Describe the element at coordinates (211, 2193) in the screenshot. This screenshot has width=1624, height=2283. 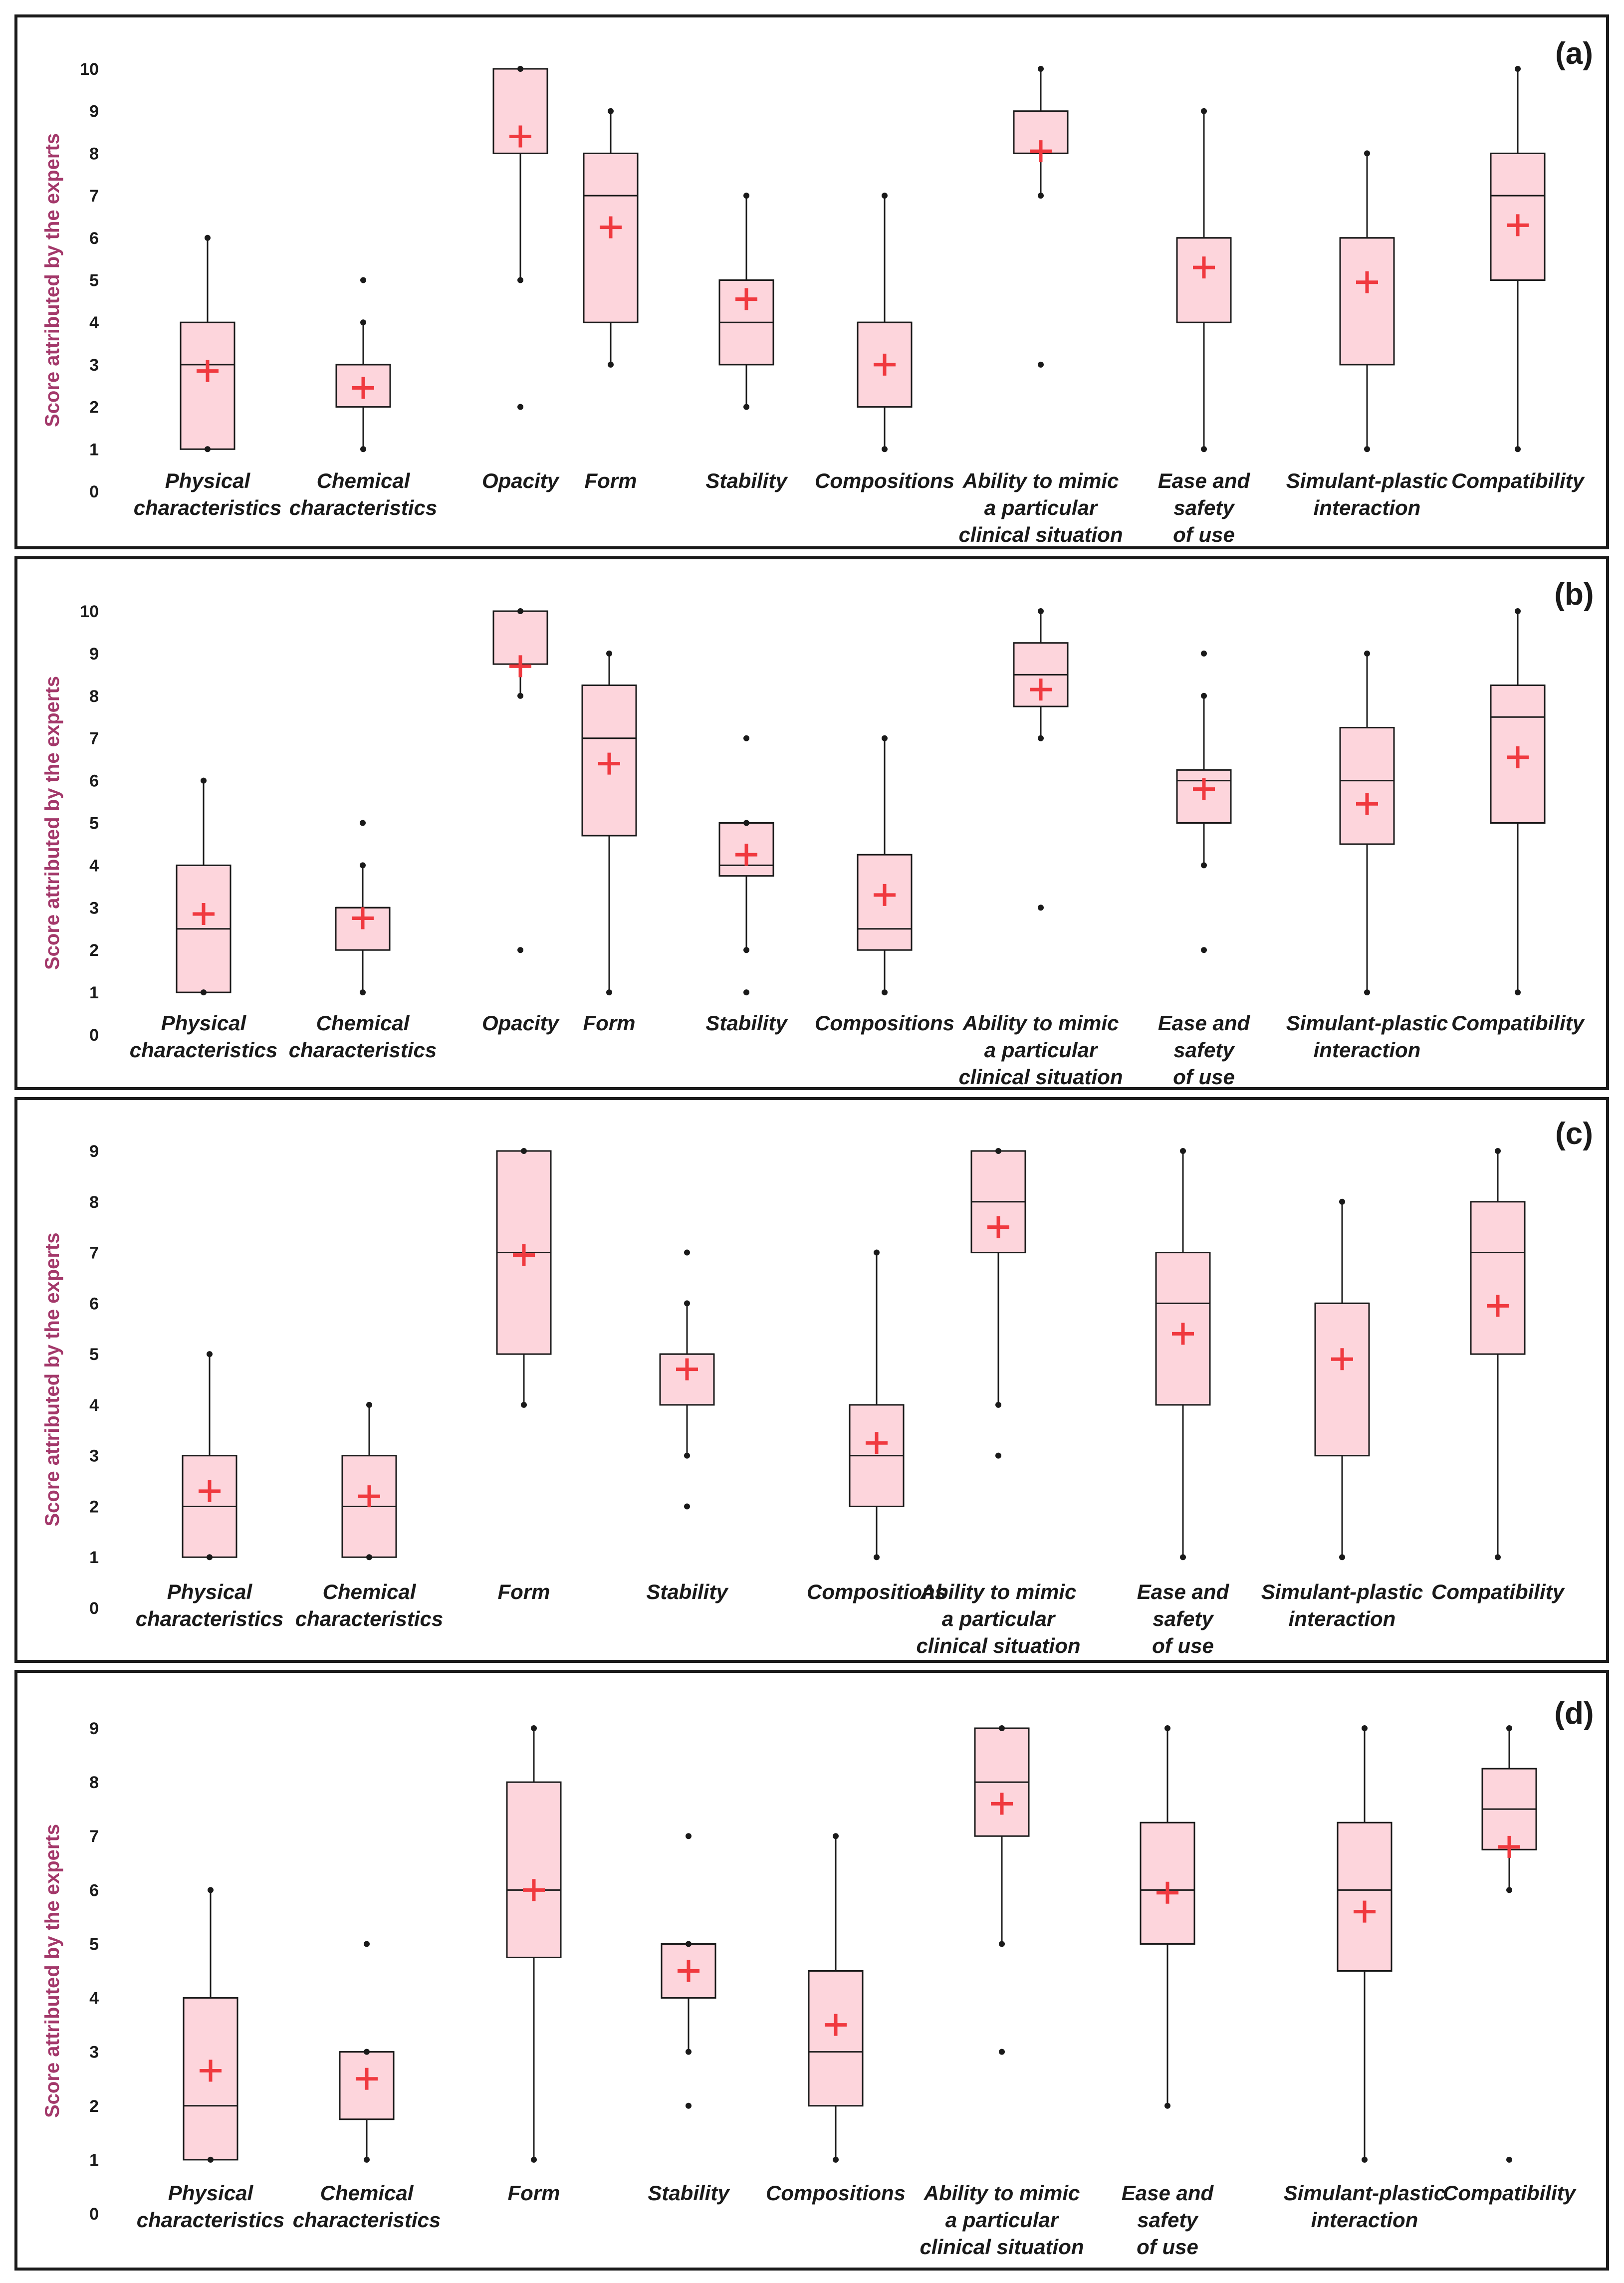
I see `category-label: Physical` at that location.